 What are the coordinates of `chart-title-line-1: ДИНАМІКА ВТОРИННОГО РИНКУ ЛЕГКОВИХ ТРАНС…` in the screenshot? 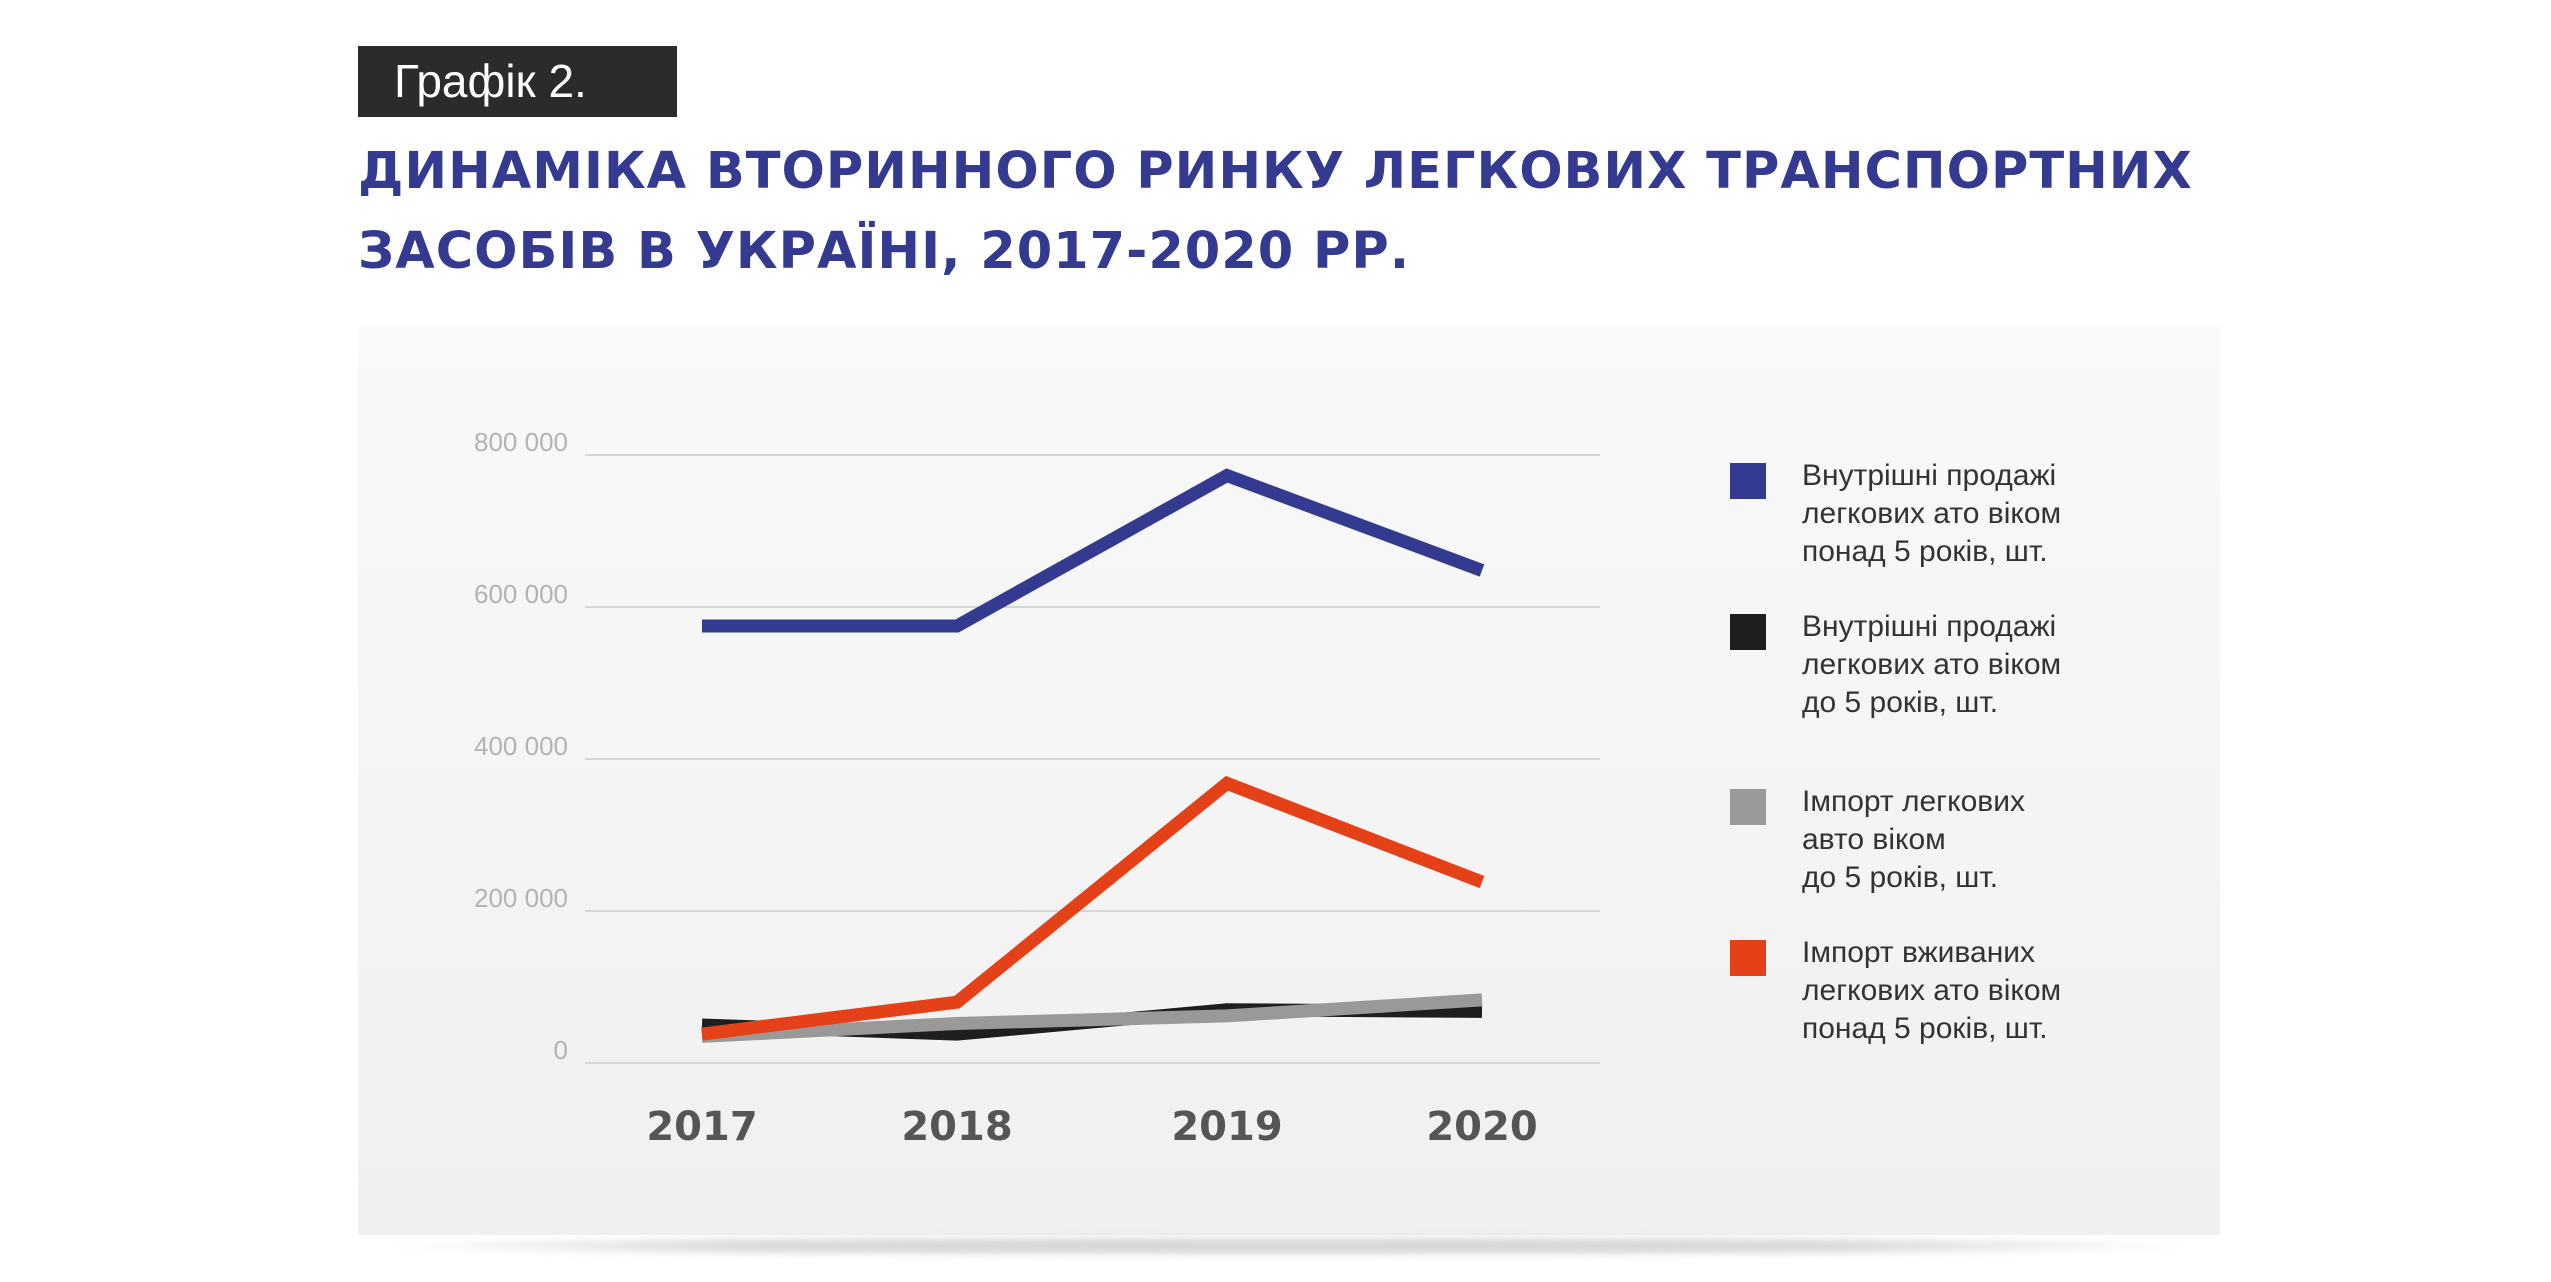 It's located at (1275, 171).